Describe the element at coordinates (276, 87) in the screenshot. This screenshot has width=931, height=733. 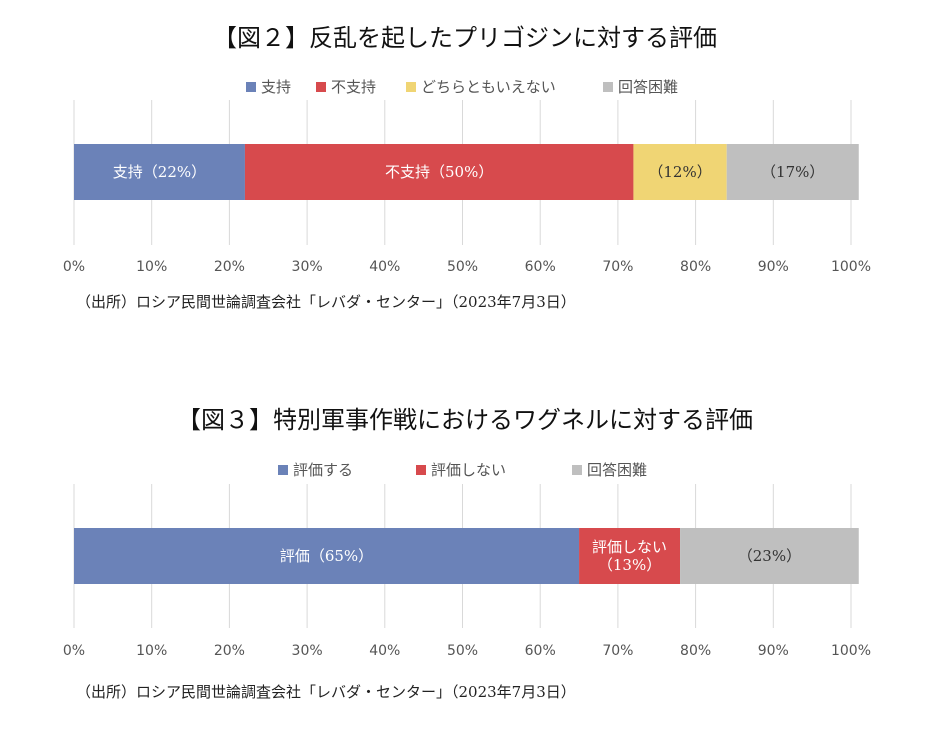
I see `legend-entry: 支持` at that location.